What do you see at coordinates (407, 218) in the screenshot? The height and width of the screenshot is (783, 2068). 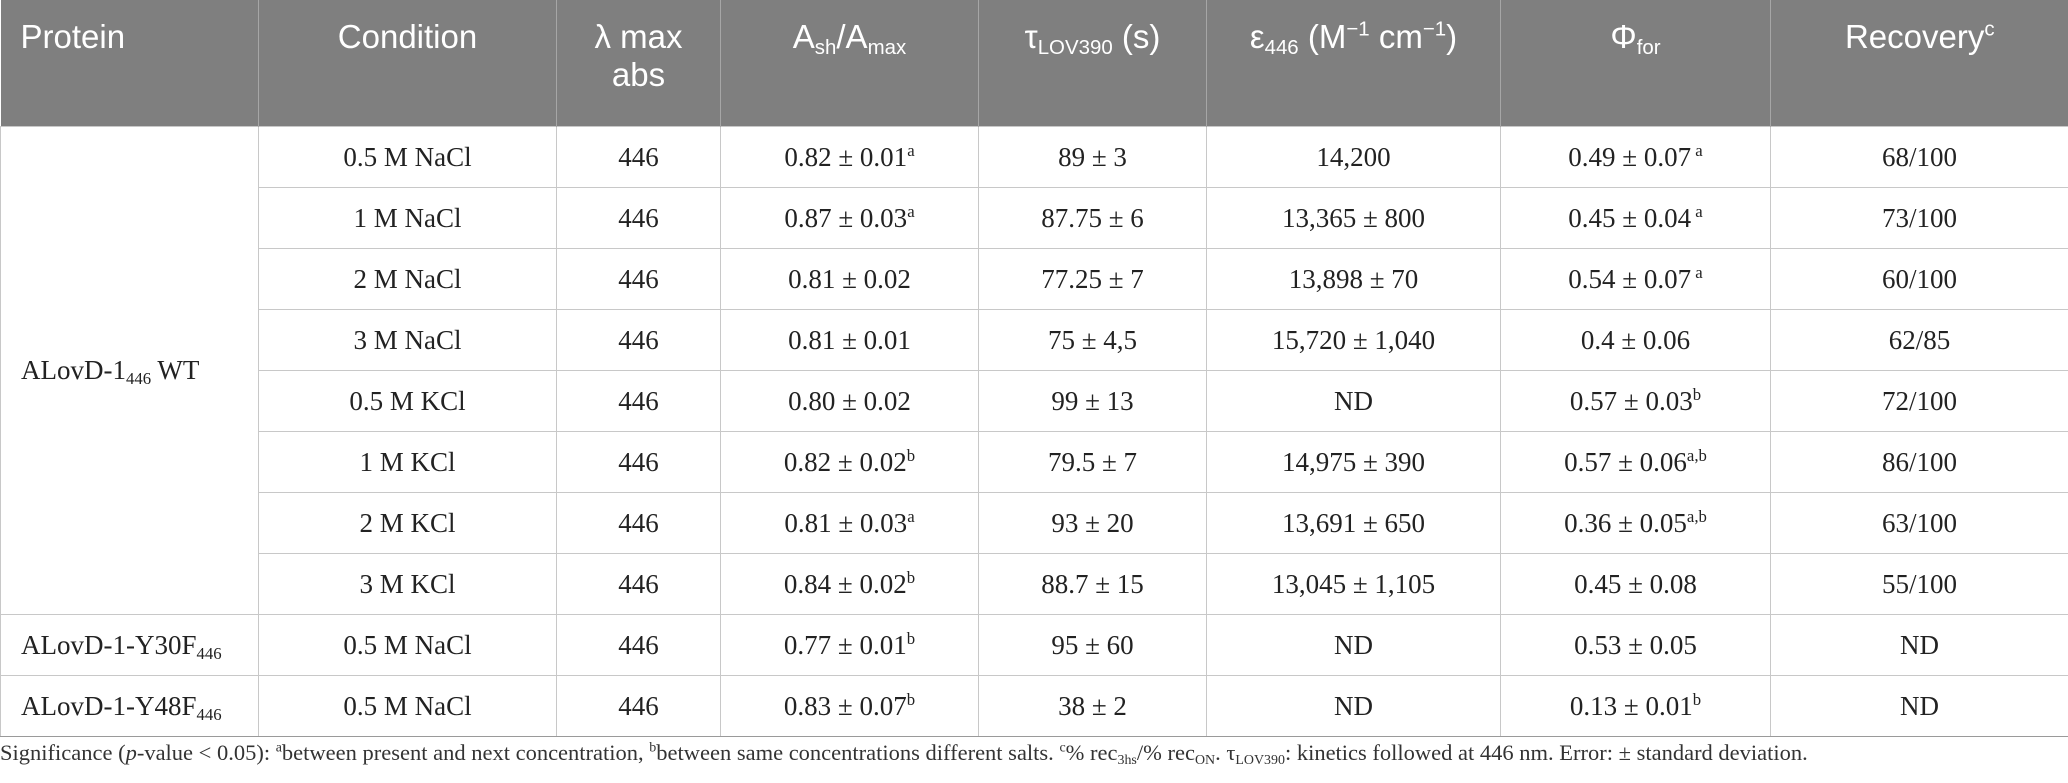 I see `condition-cell: 1 M NaCl` at bounding box center [407, 218].